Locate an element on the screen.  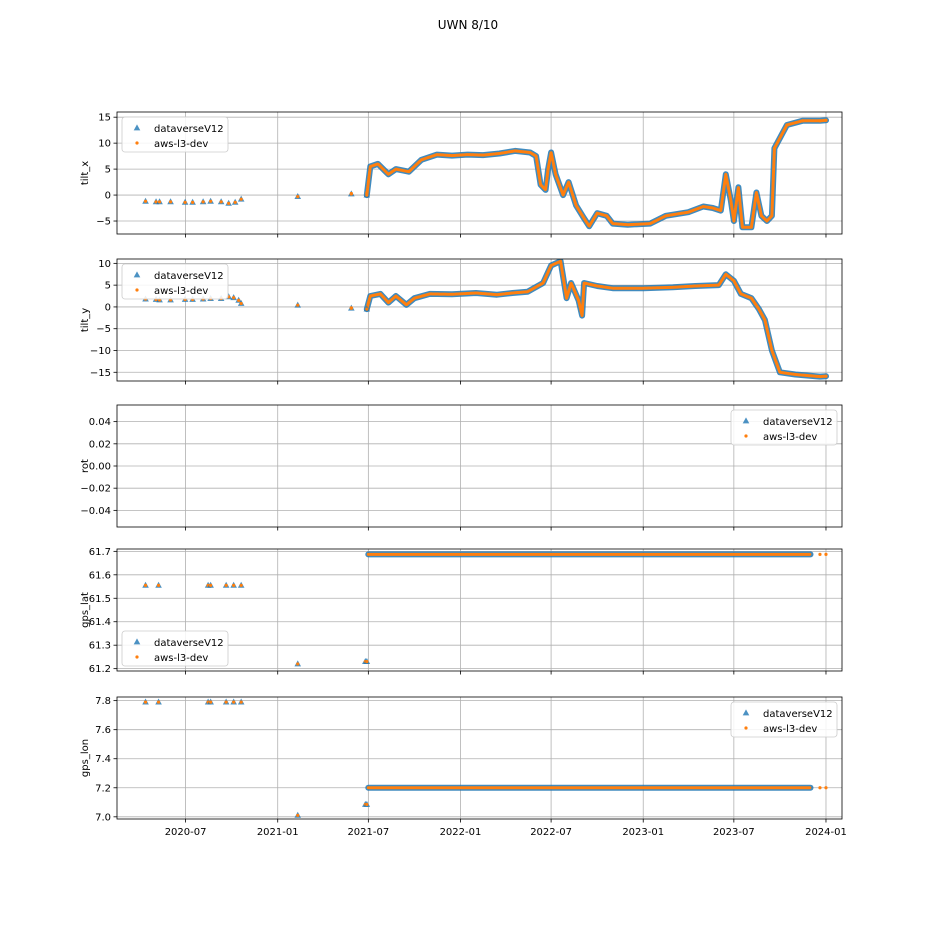
grid-gps_lon is located at coordinates (479, 758).